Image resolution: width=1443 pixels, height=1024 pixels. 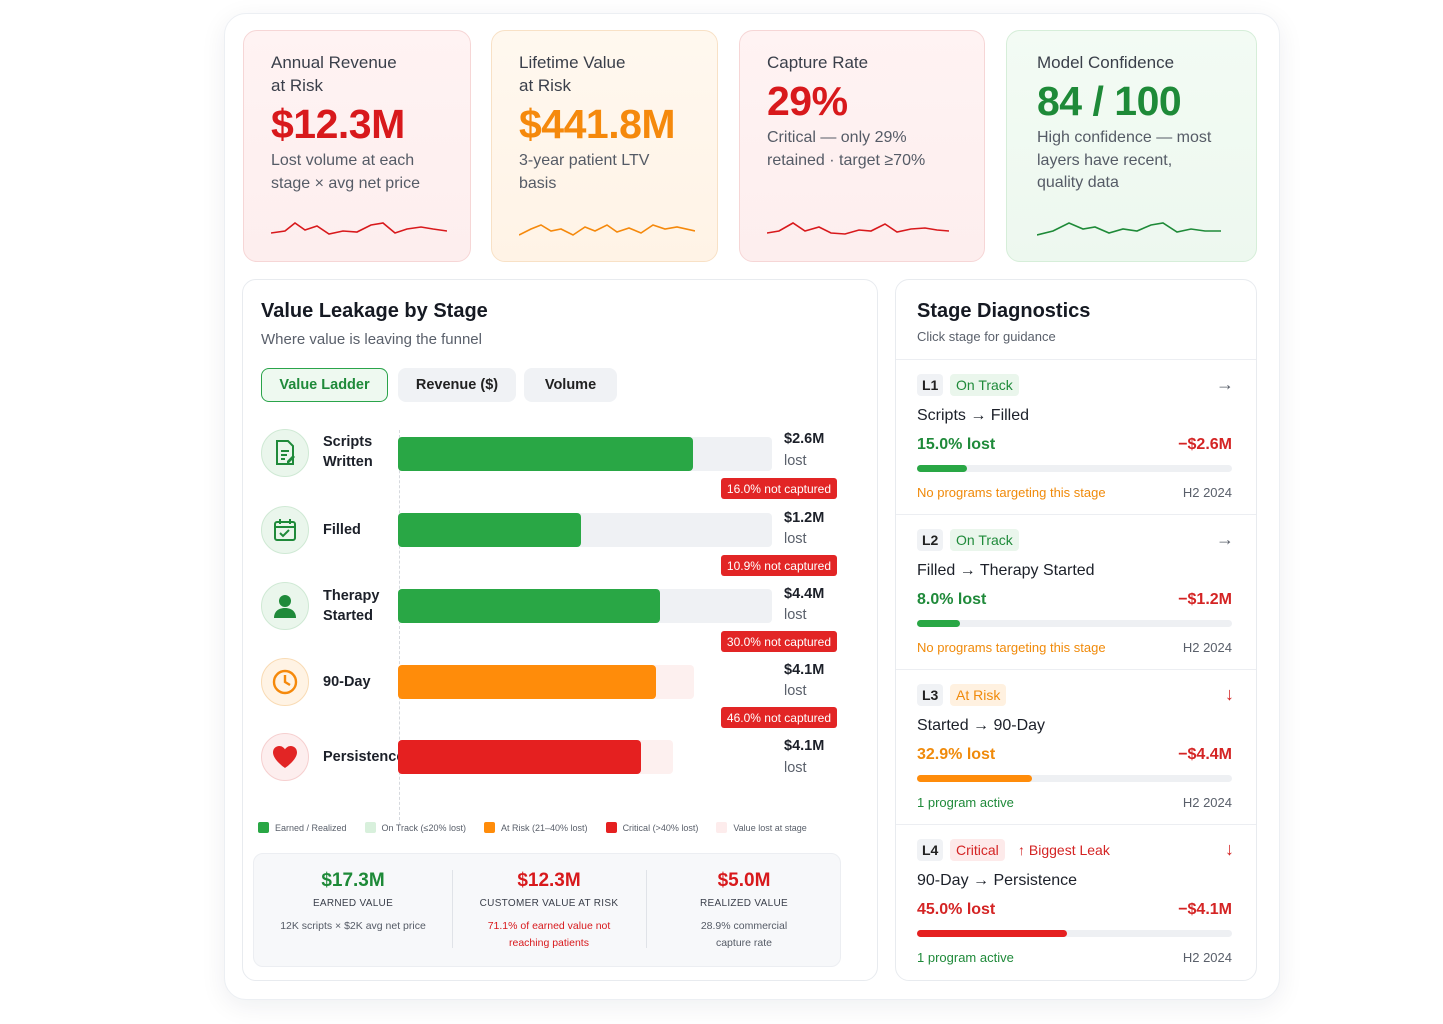 What do you see at coordinates (930, 695) in the screenshot?
I see `level-badge: L3` at bounding box center [930, 695].